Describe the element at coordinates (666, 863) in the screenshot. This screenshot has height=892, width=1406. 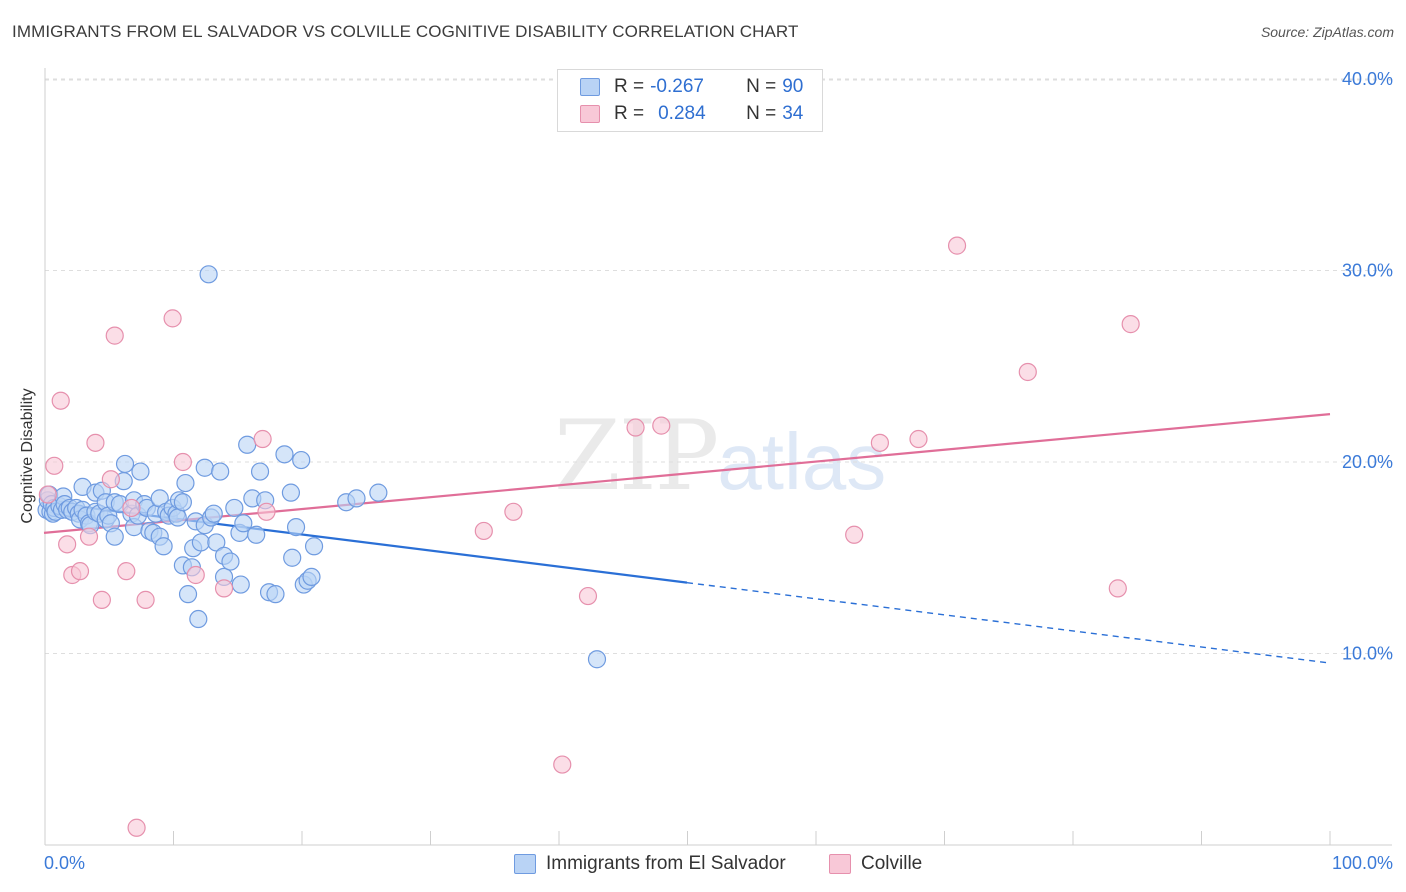
I see `bottom-legend-label-el-salvador: Immigrants from El Salvador` at that location.